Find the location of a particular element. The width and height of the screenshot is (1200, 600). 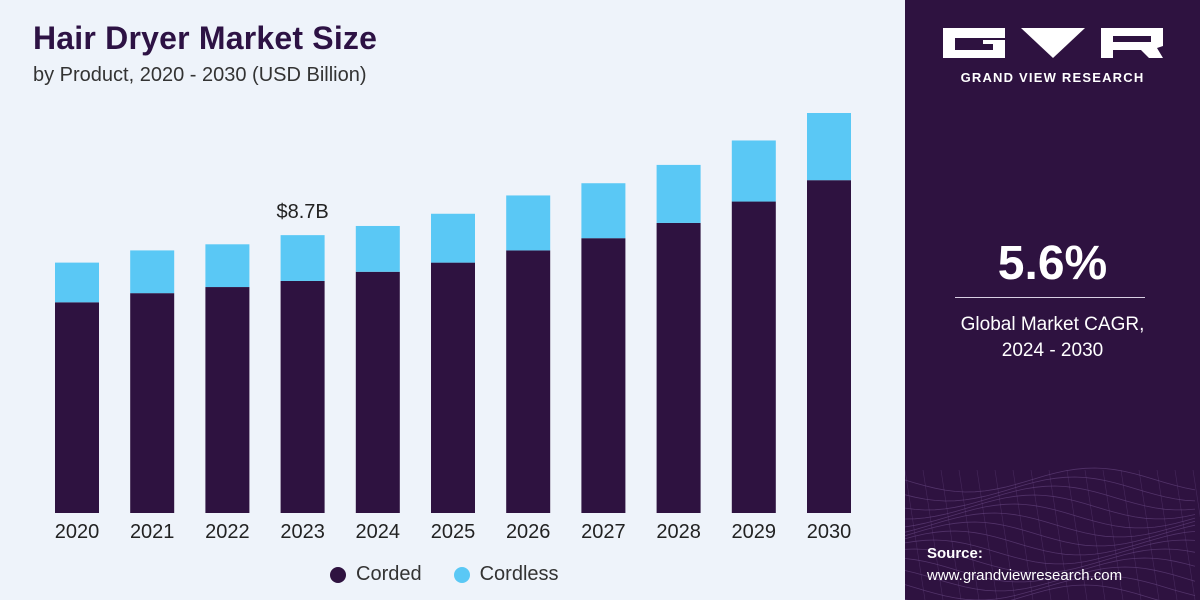

bar-corded-2024 is located at coordinates (377, 392).